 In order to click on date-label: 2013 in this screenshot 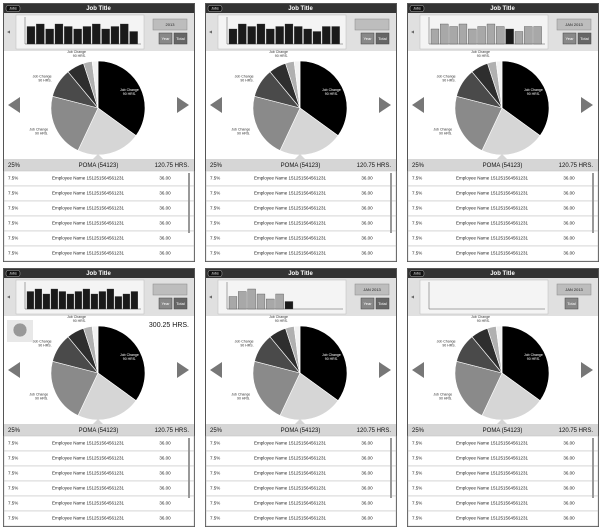, I will do `click(171, 24)`.